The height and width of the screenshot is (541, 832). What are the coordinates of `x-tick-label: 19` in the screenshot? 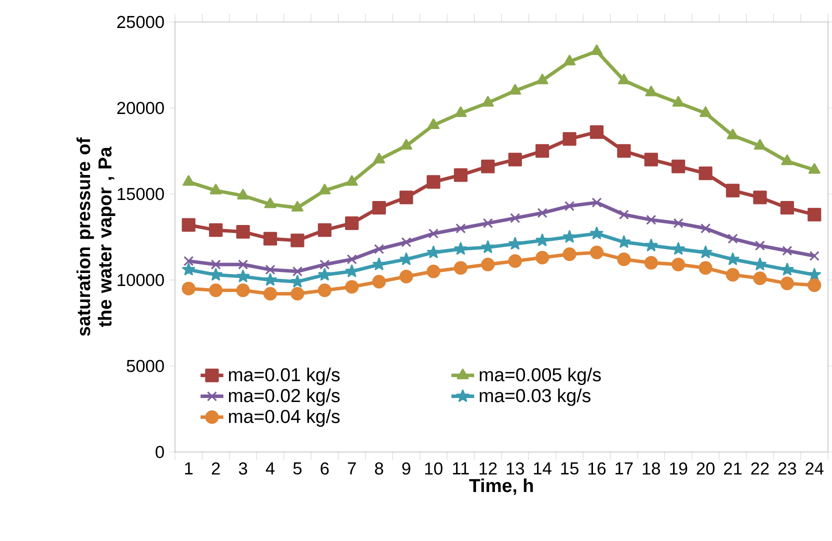 It's located at (679, 468).